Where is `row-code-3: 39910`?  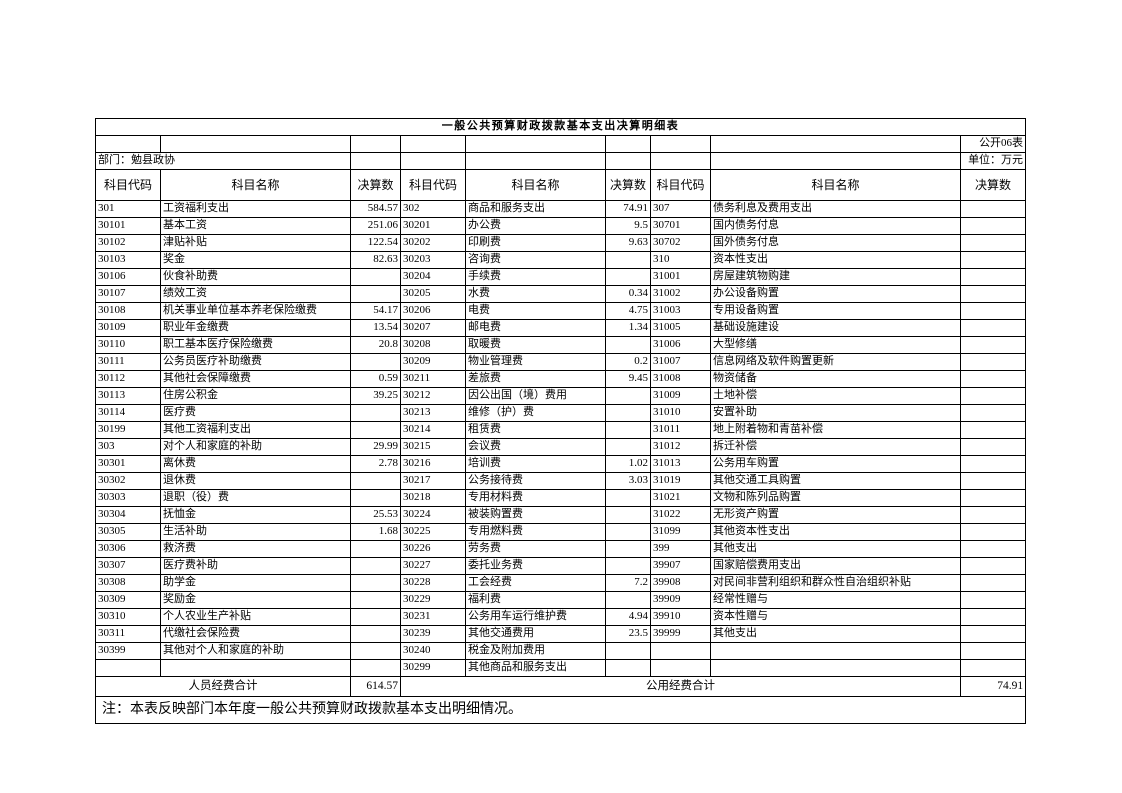 row-code-3: 39910 is located at coordinates (680, 617).